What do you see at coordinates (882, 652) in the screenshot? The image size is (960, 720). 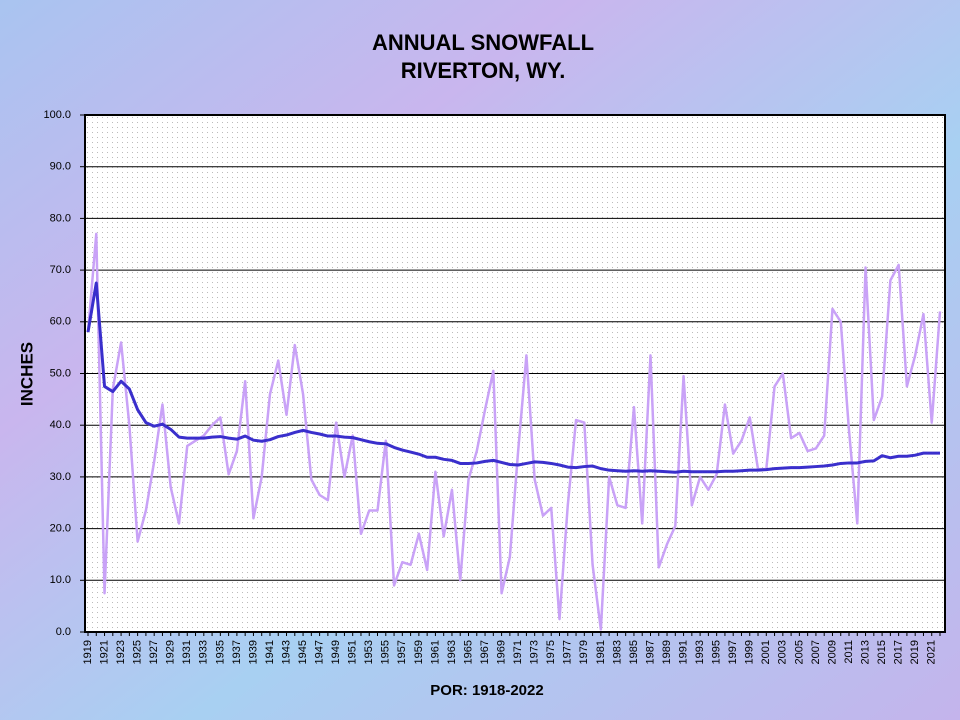 I see `x-tick-label: 2015` at bounding box center [882, 652].